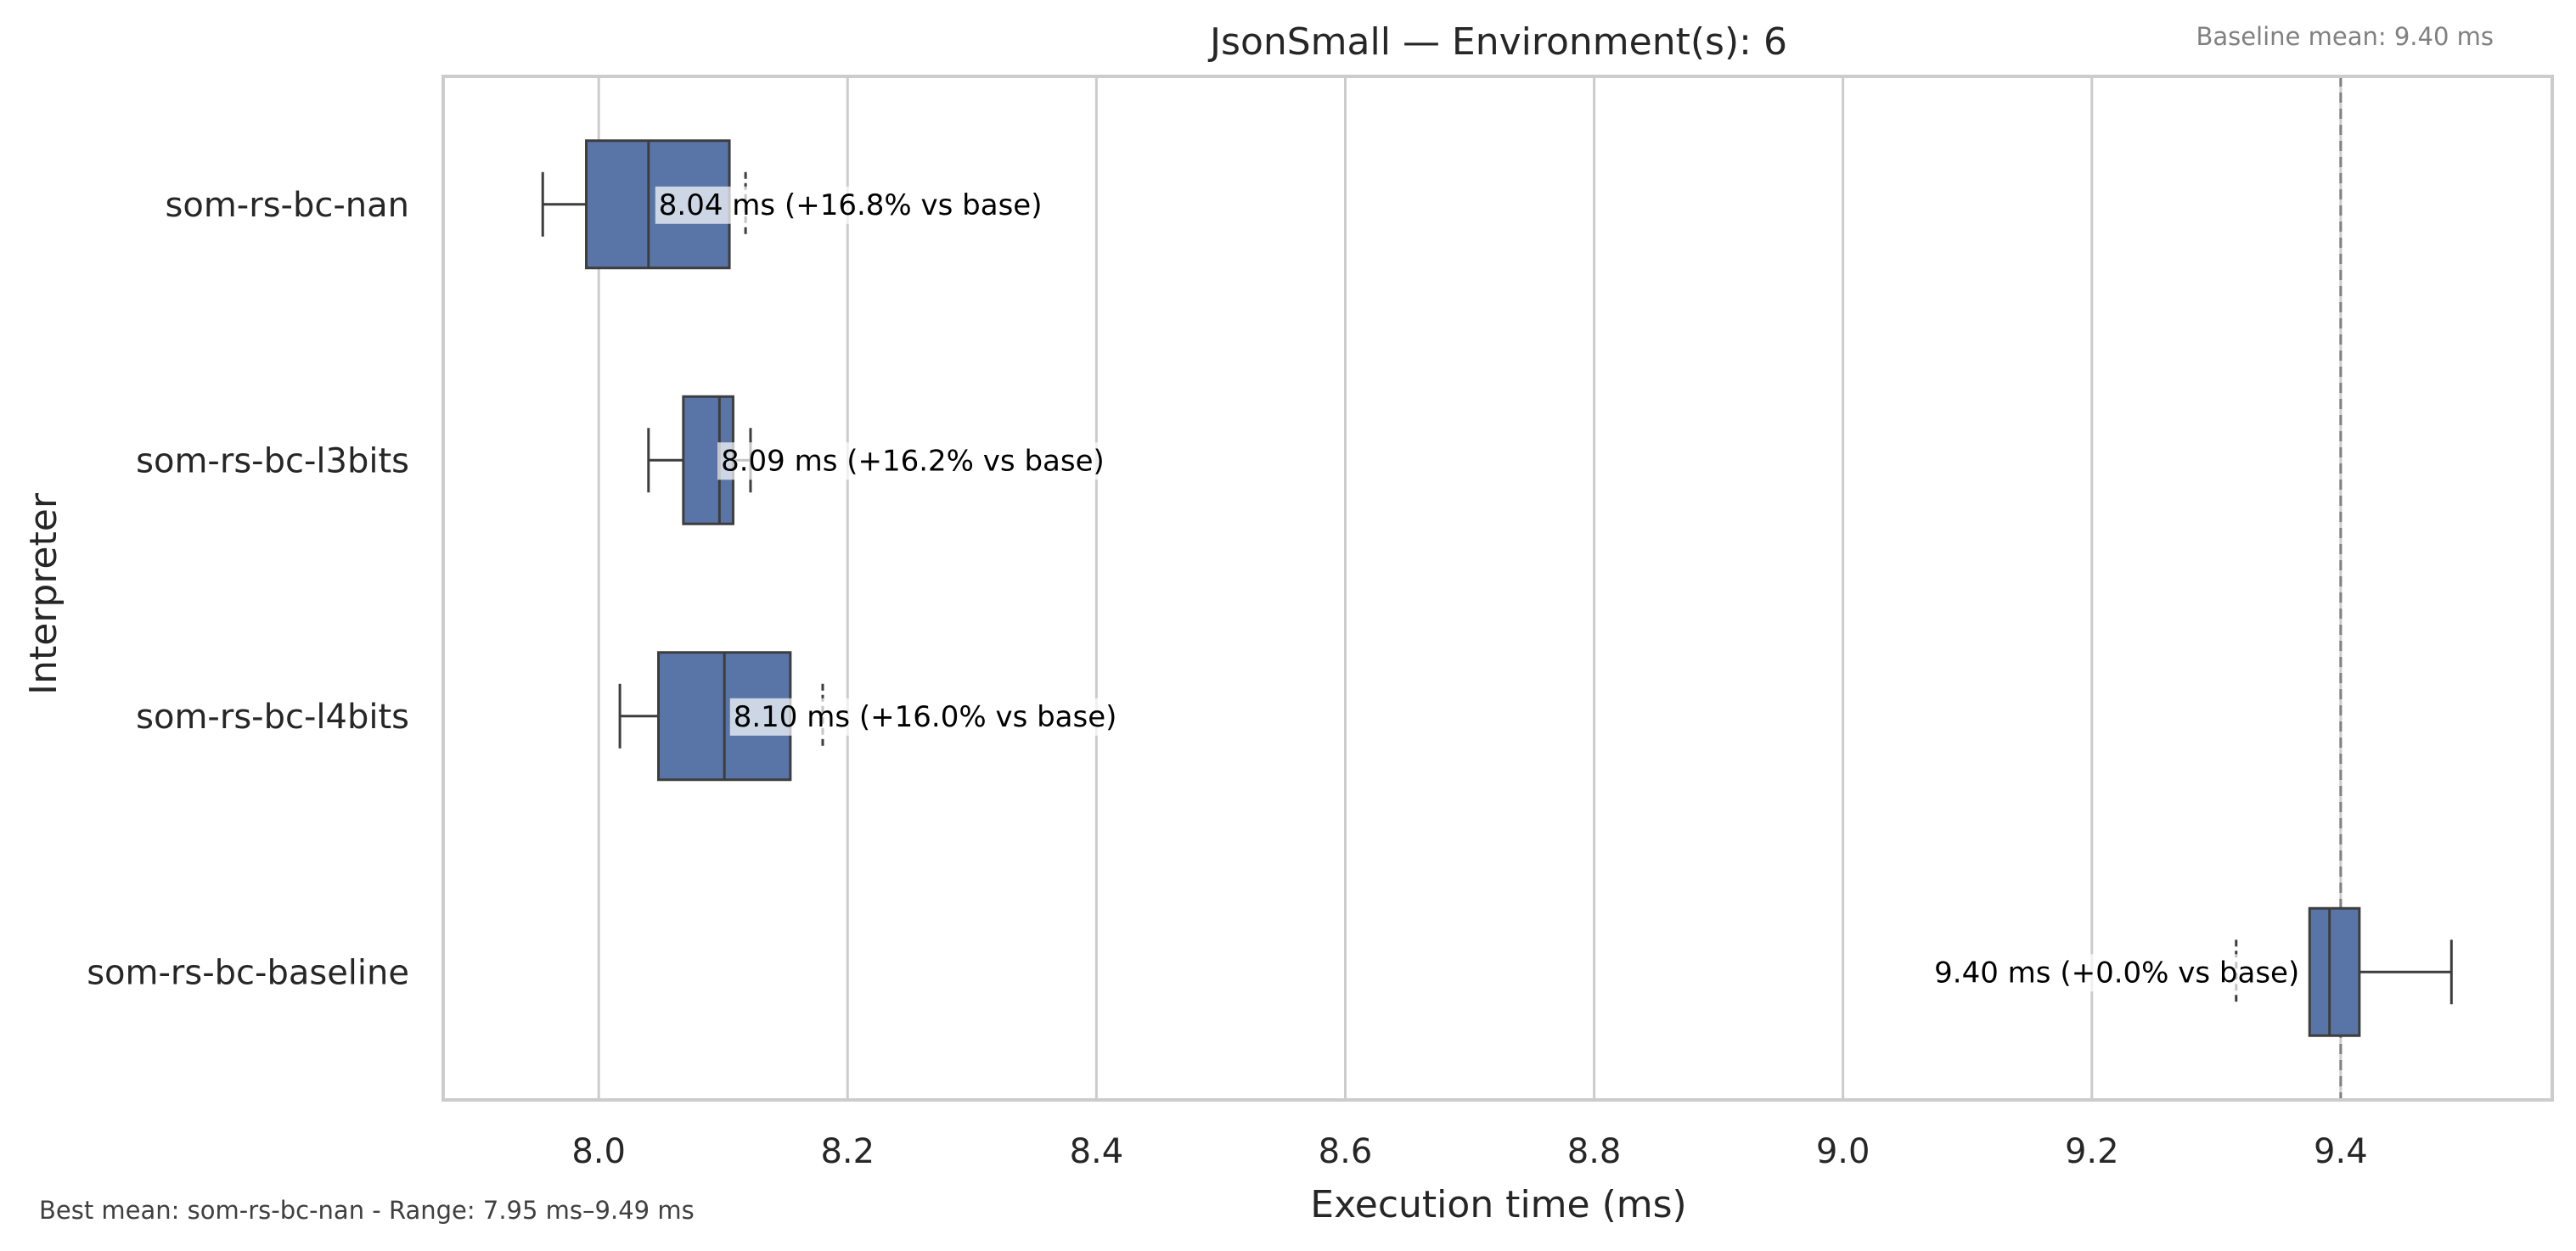  I want to click on y-tick-label: som-rs-bc-nan, so click(287, 206).